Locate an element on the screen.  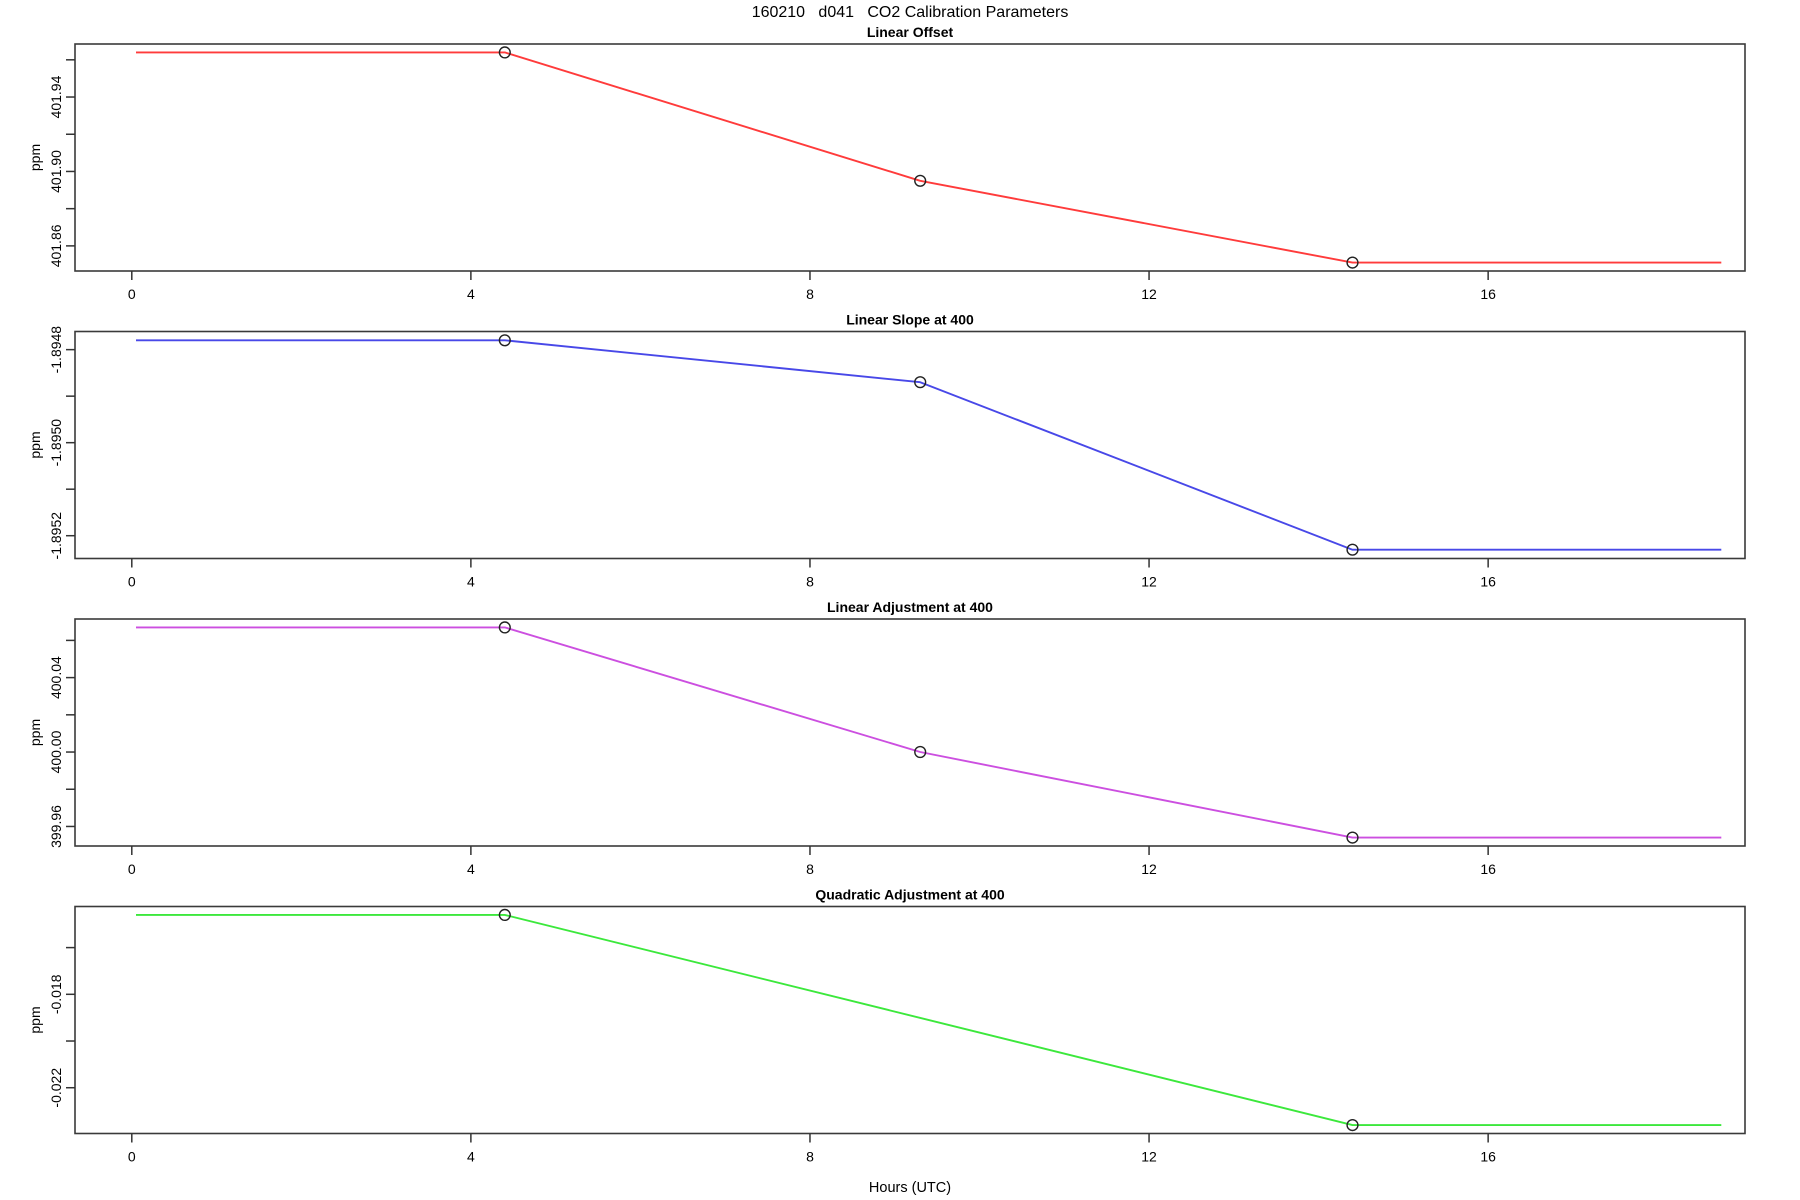
panel-title: Linear Adjustment at 400 is located at coordinates (910, 607).